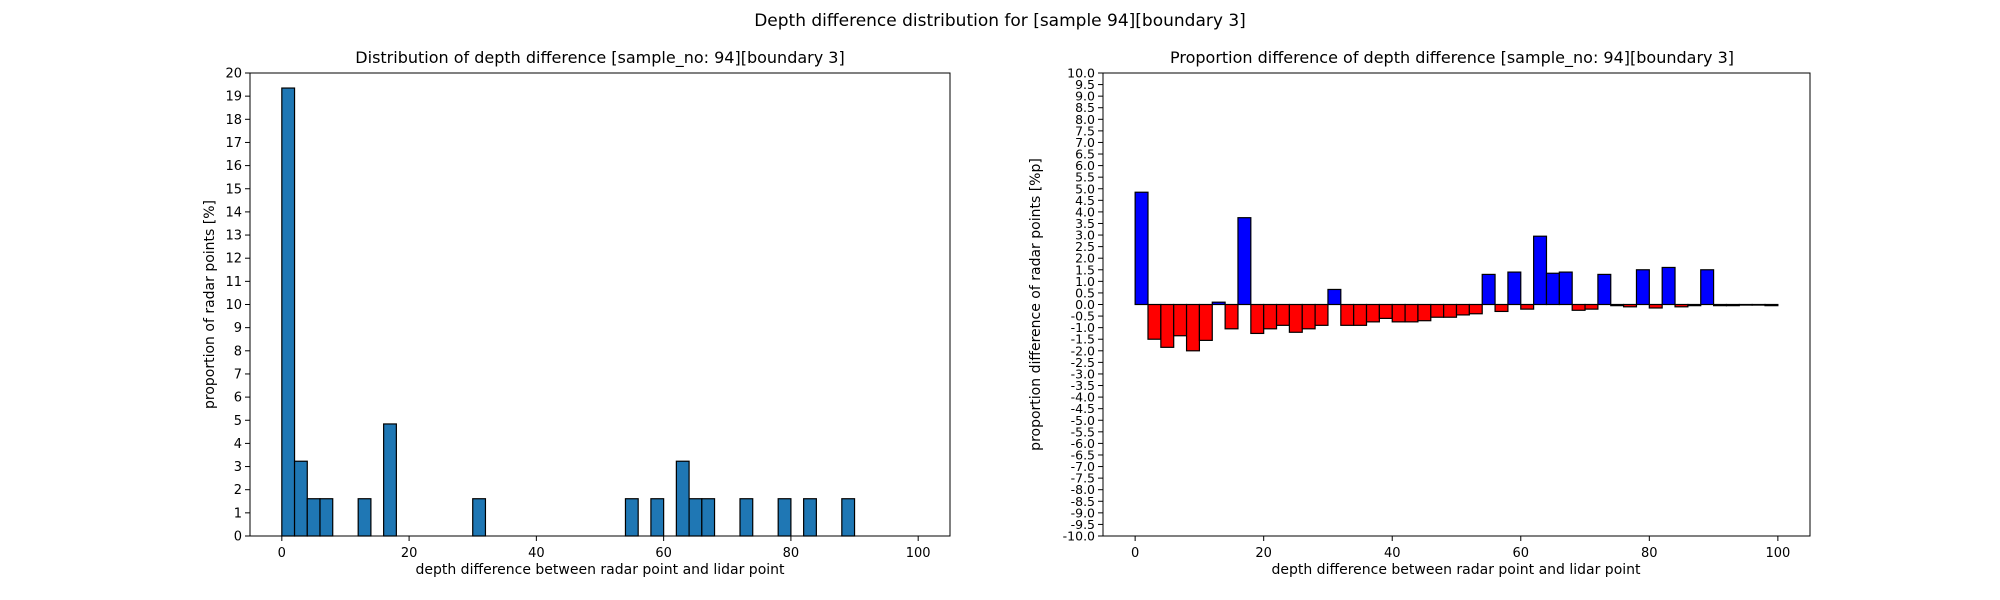  What do you see at coordinates (1083, 431) in the screenshot?
I see `y-tick-label: -5.5` at bounding box center [1083, 431].